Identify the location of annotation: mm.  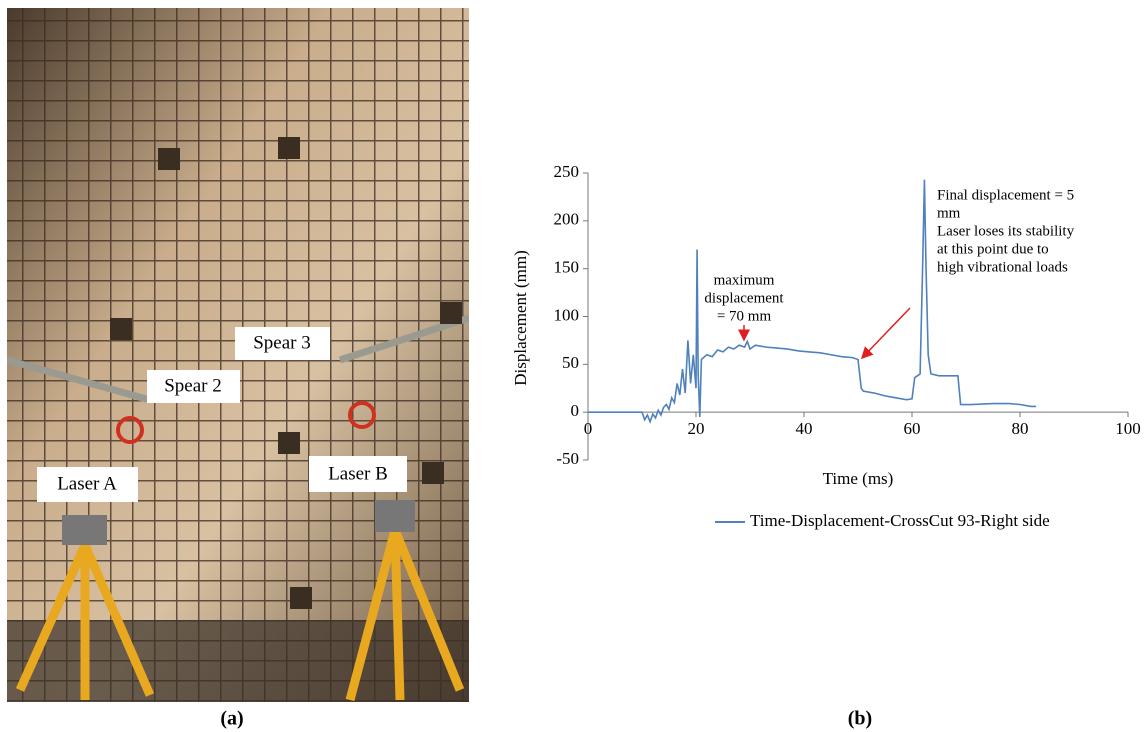
(949, 213).